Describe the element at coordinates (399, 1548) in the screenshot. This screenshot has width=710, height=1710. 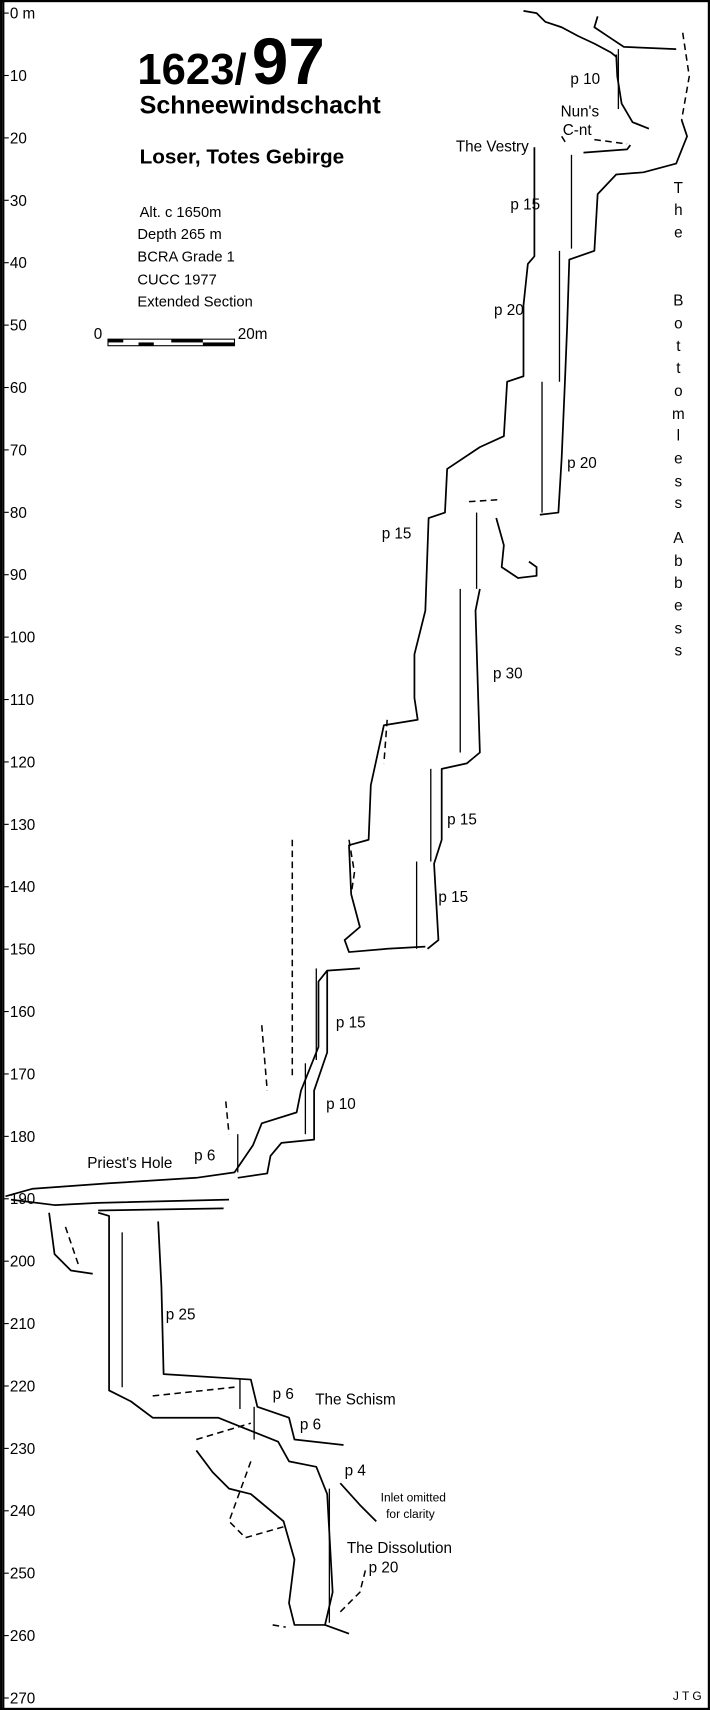
I see `label-dissolution: The Dissolution` at that location.